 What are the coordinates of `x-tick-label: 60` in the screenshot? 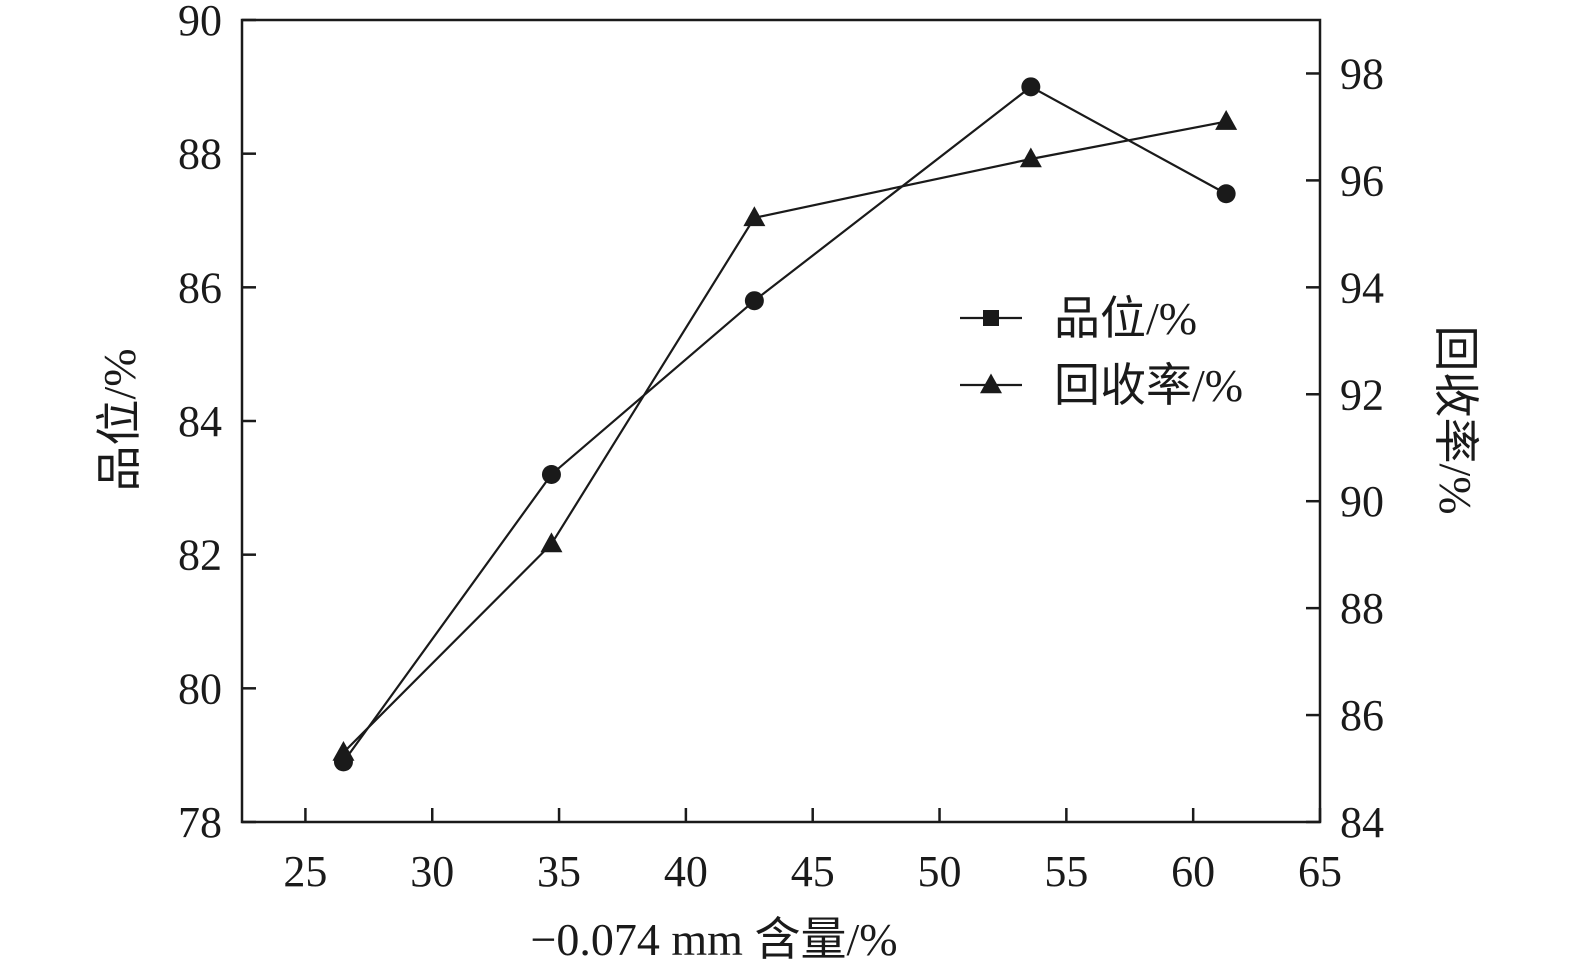 It's located at (1193, 871).